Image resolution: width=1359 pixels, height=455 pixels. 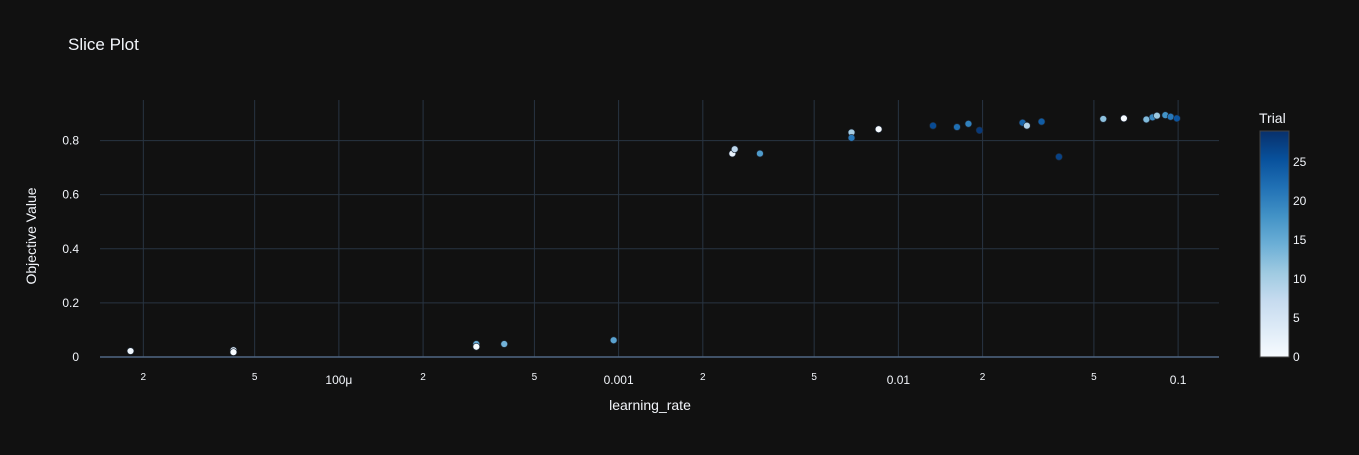 I want to click on colorbar-tick-label: 0, so click(x=1296, y=357).